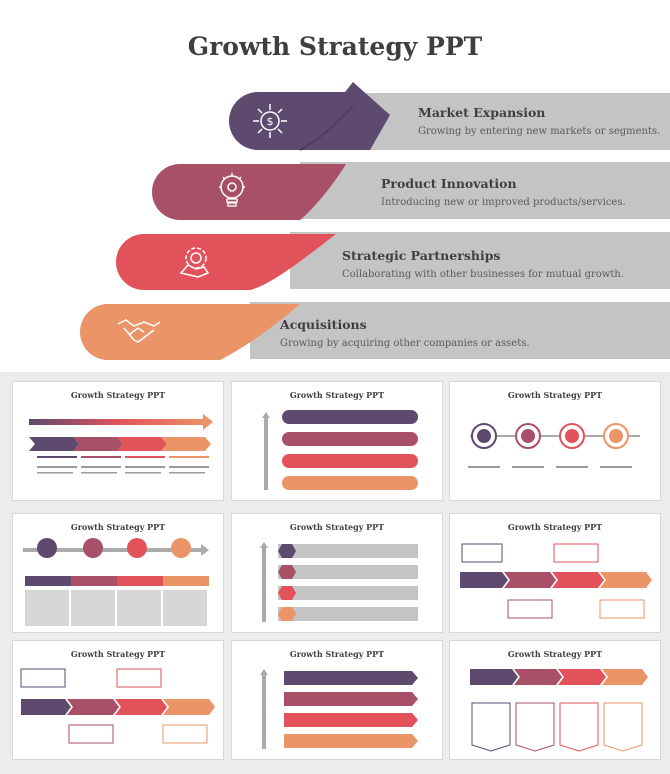 This screenshot has height=774, width=670. What do you see at coordinates (323, 324) in the screenshot?
I see `row-title: Acquisitions` at bounding box center [323, 324].